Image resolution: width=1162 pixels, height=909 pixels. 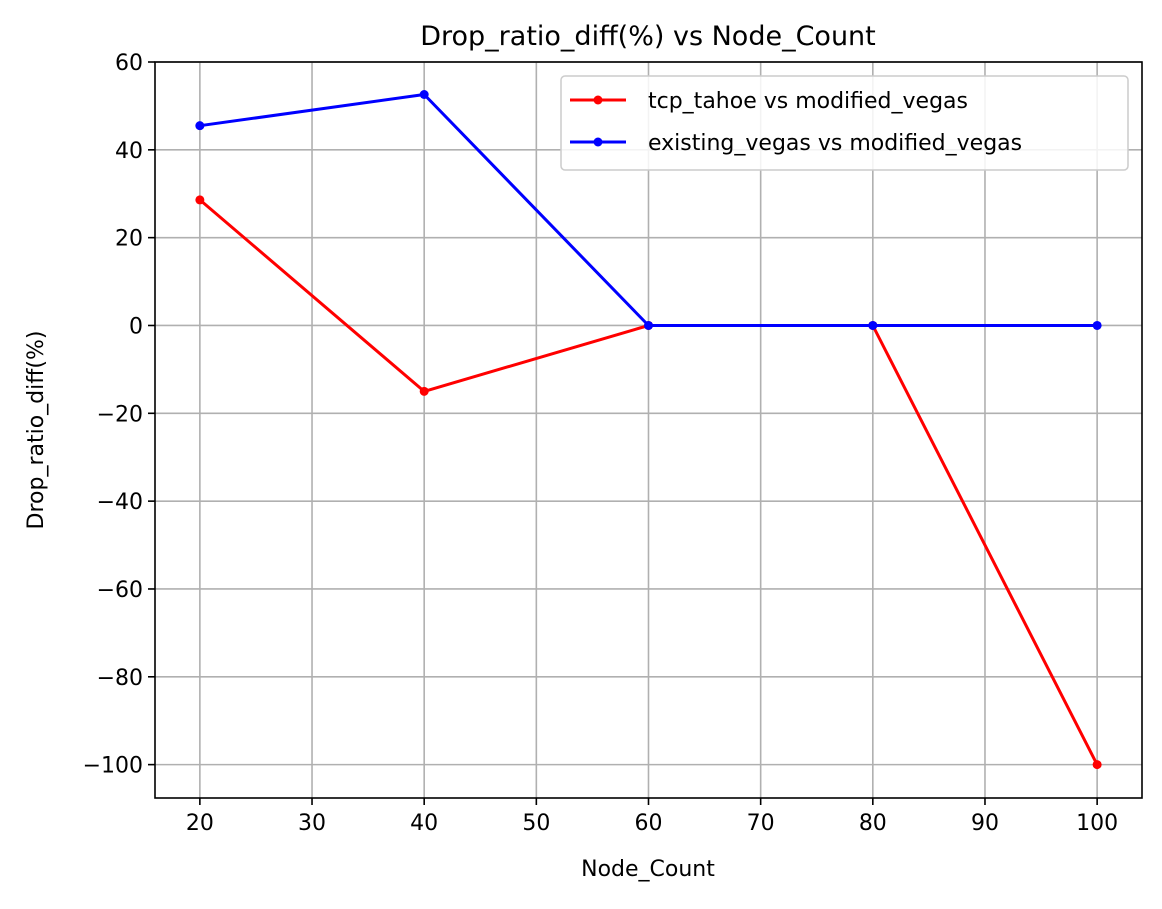 I want to click on y-tick-label: −80, so click(x=120, y=678).